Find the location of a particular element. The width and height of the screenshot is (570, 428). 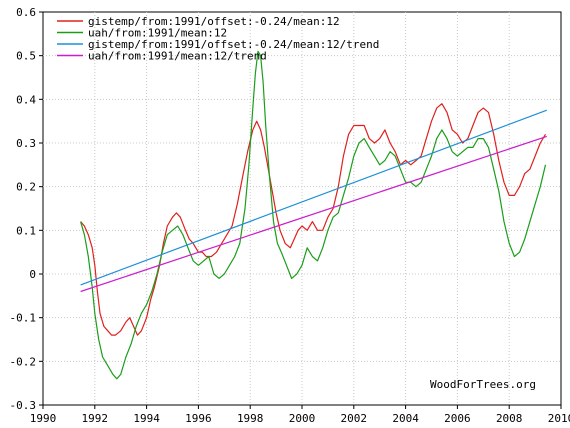

y-tick-label: 0.1 is located at coordinates (26, 230).